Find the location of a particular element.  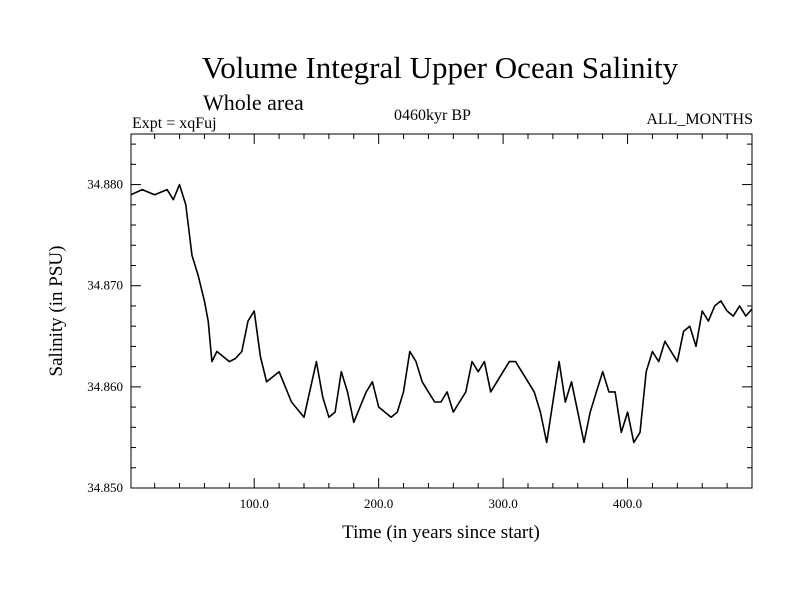

period-label: 0460kyr BP is located at coordinates (432, 115).